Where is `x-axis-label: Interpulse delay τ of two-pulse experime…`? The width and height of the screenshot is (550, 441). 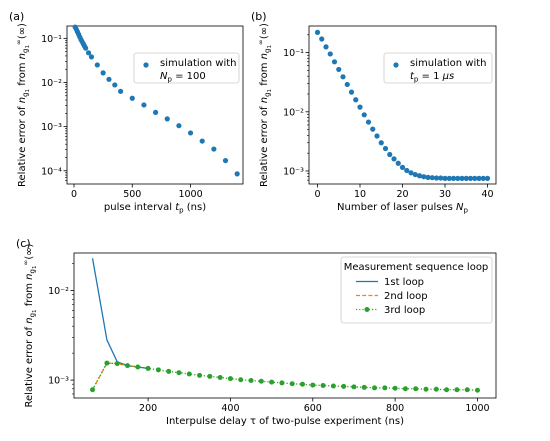
x-axis-label: Interpulse delay τ of two-pulse experime… is located at coordinates (285, 421).